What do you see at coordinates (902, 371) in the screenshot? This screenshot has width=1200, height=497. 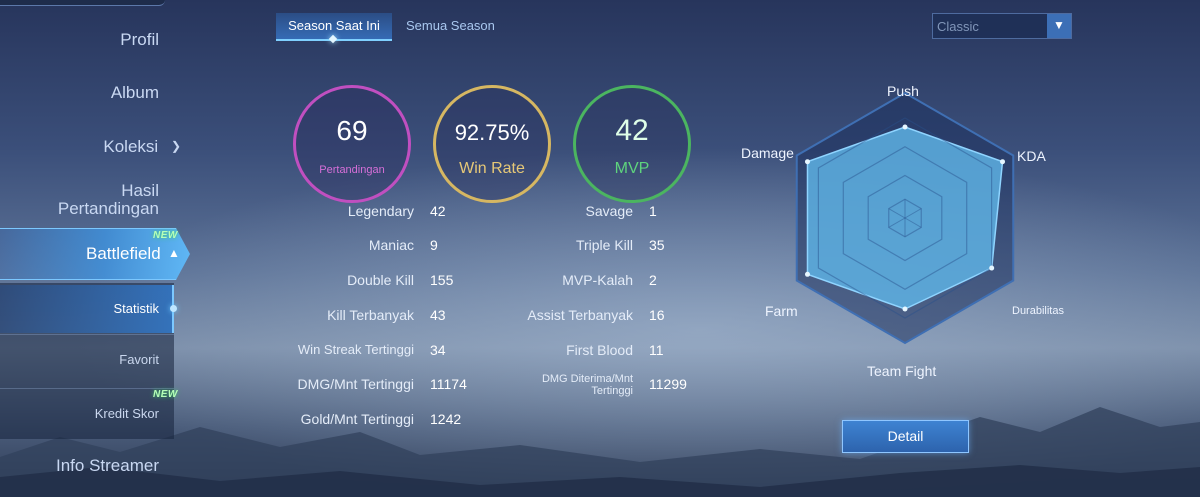 I see `radar-axis-label: Team Fight` at bounding box center [902, 371].